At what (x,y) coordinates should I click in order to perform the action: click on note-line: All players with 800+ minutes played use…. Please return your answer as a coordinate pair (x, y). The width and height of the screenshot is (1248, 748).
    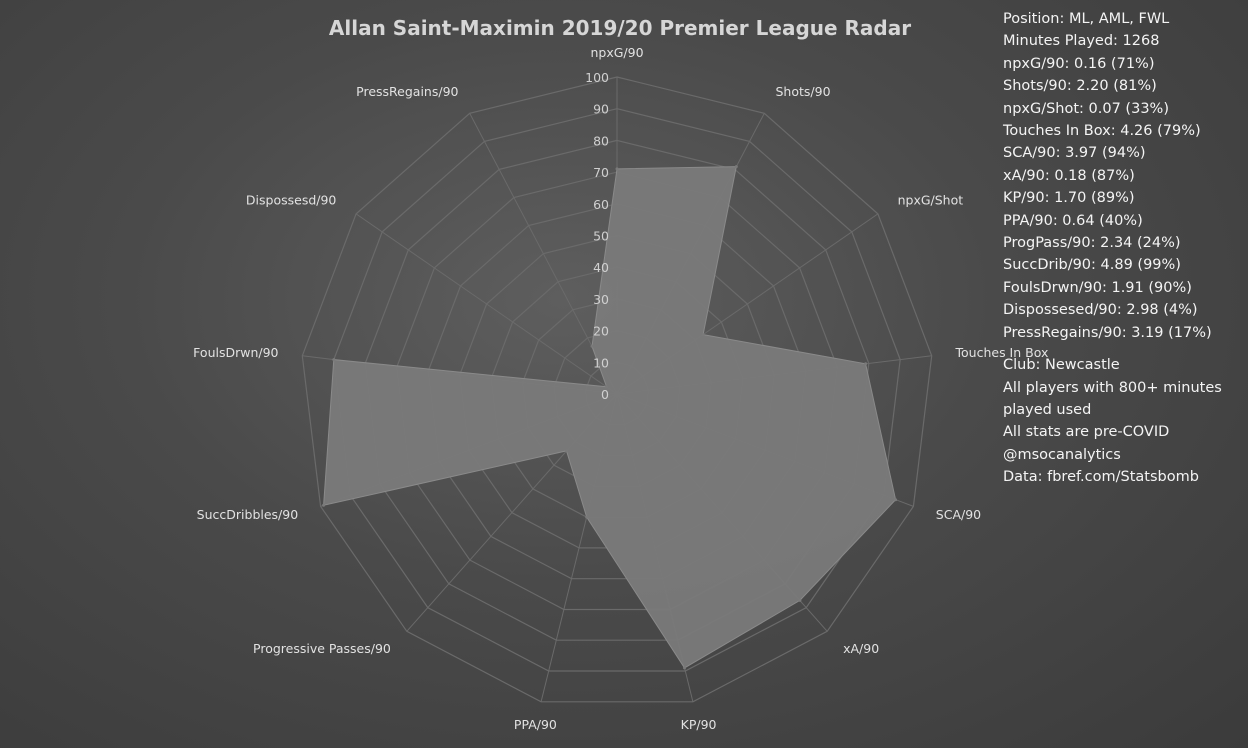
    Looking at the image, I should click on (1112, 398).